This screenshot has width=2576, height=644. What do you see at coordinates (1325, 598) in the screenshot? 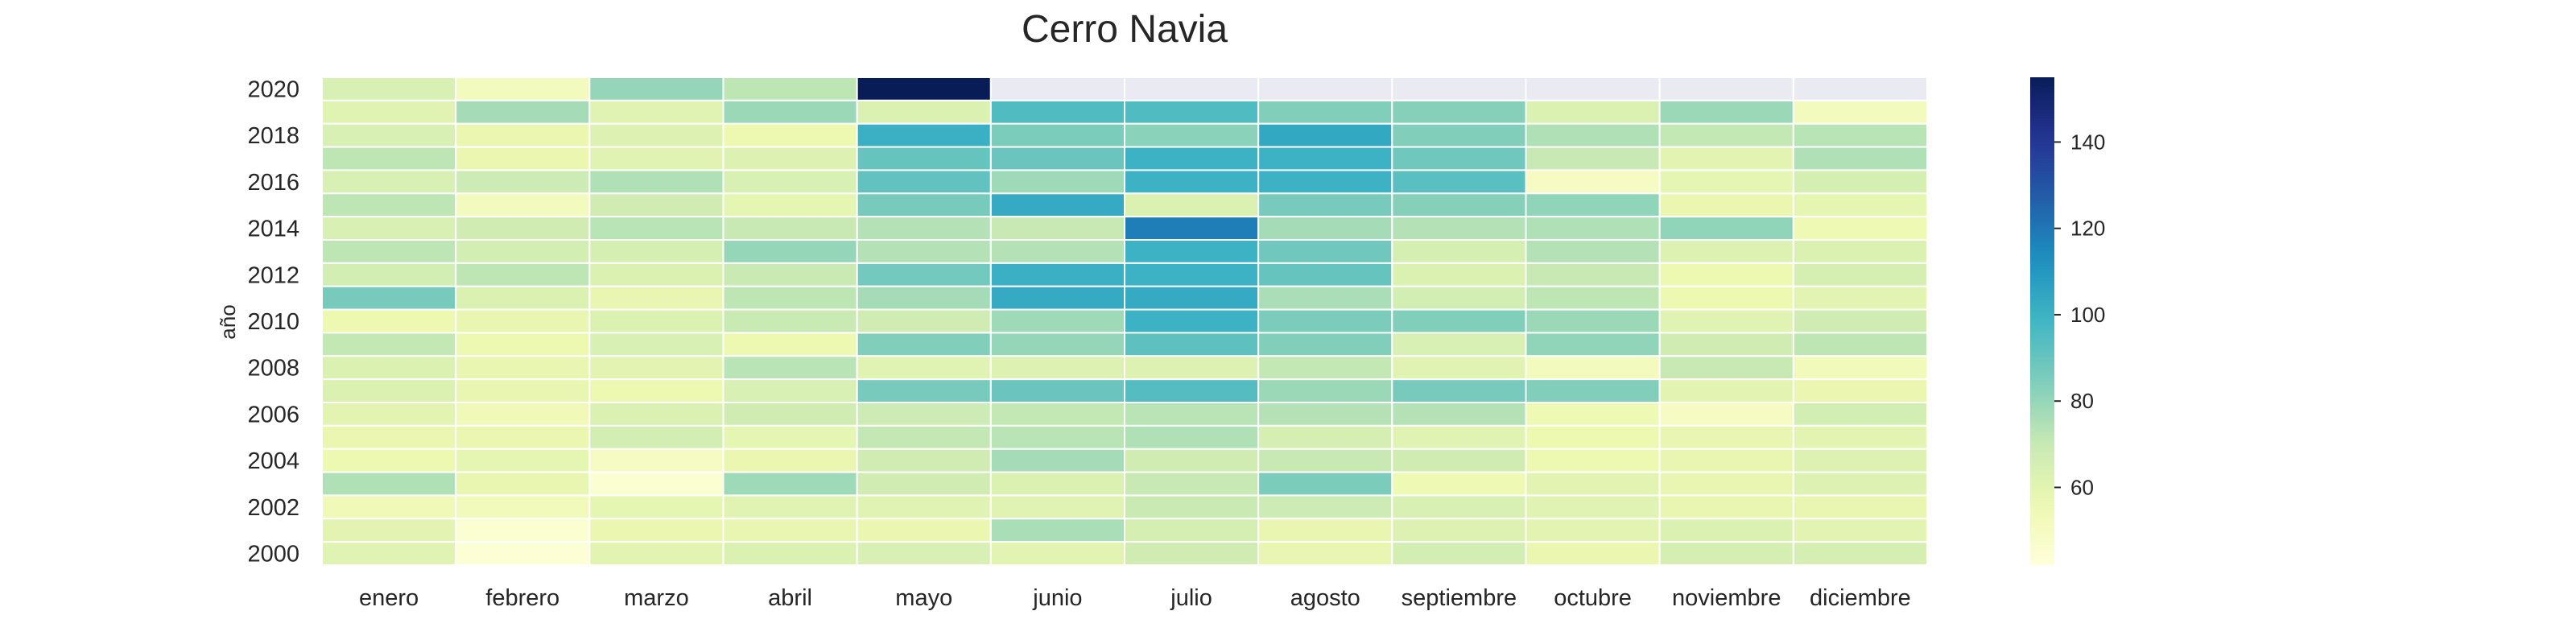
I see `x-tick-label: agosto` at bounding box center [1325, 598].